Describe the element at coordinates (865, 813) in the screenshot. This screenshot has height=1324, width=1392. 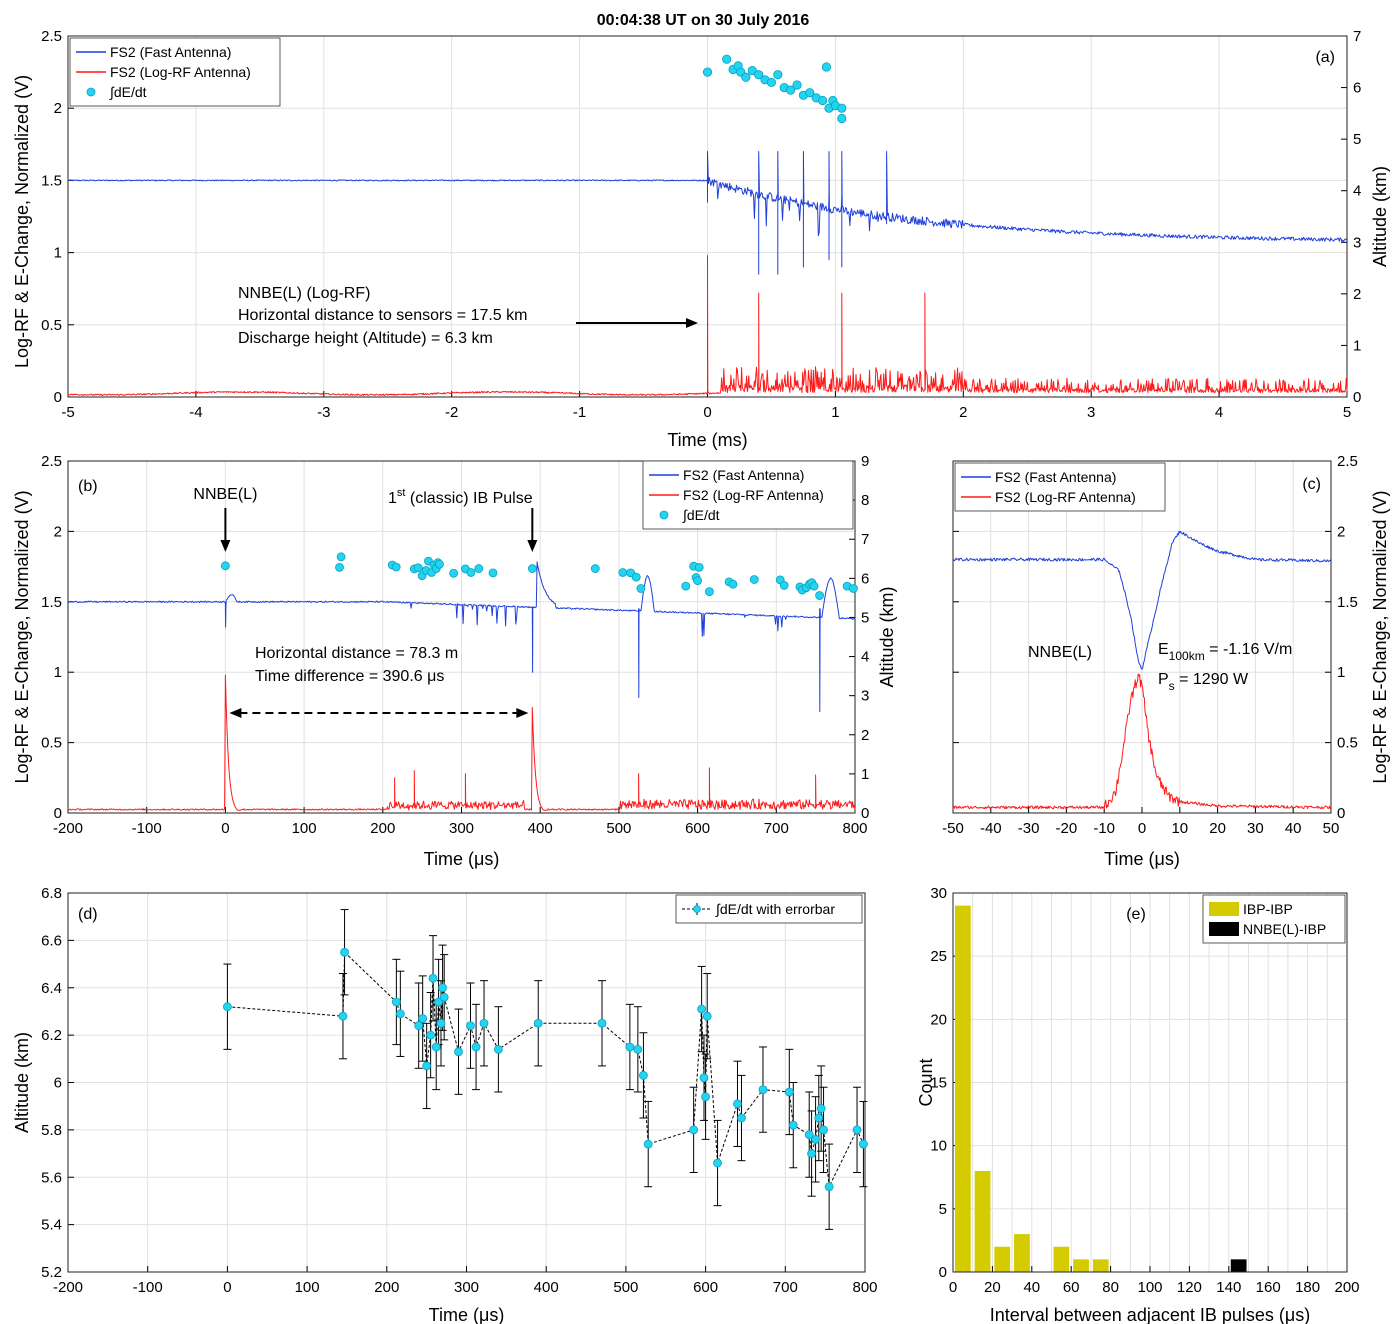
I see `y2-tick-label: 0` at that location.